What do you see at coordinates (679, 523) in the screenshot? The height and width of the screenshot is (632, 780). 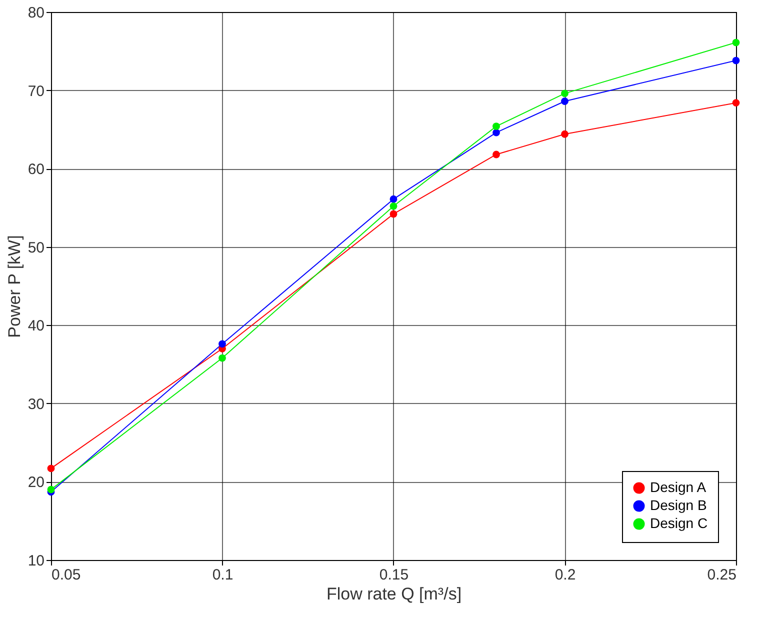 I see `legend-label: Design C` at bounding box center [679, 523].